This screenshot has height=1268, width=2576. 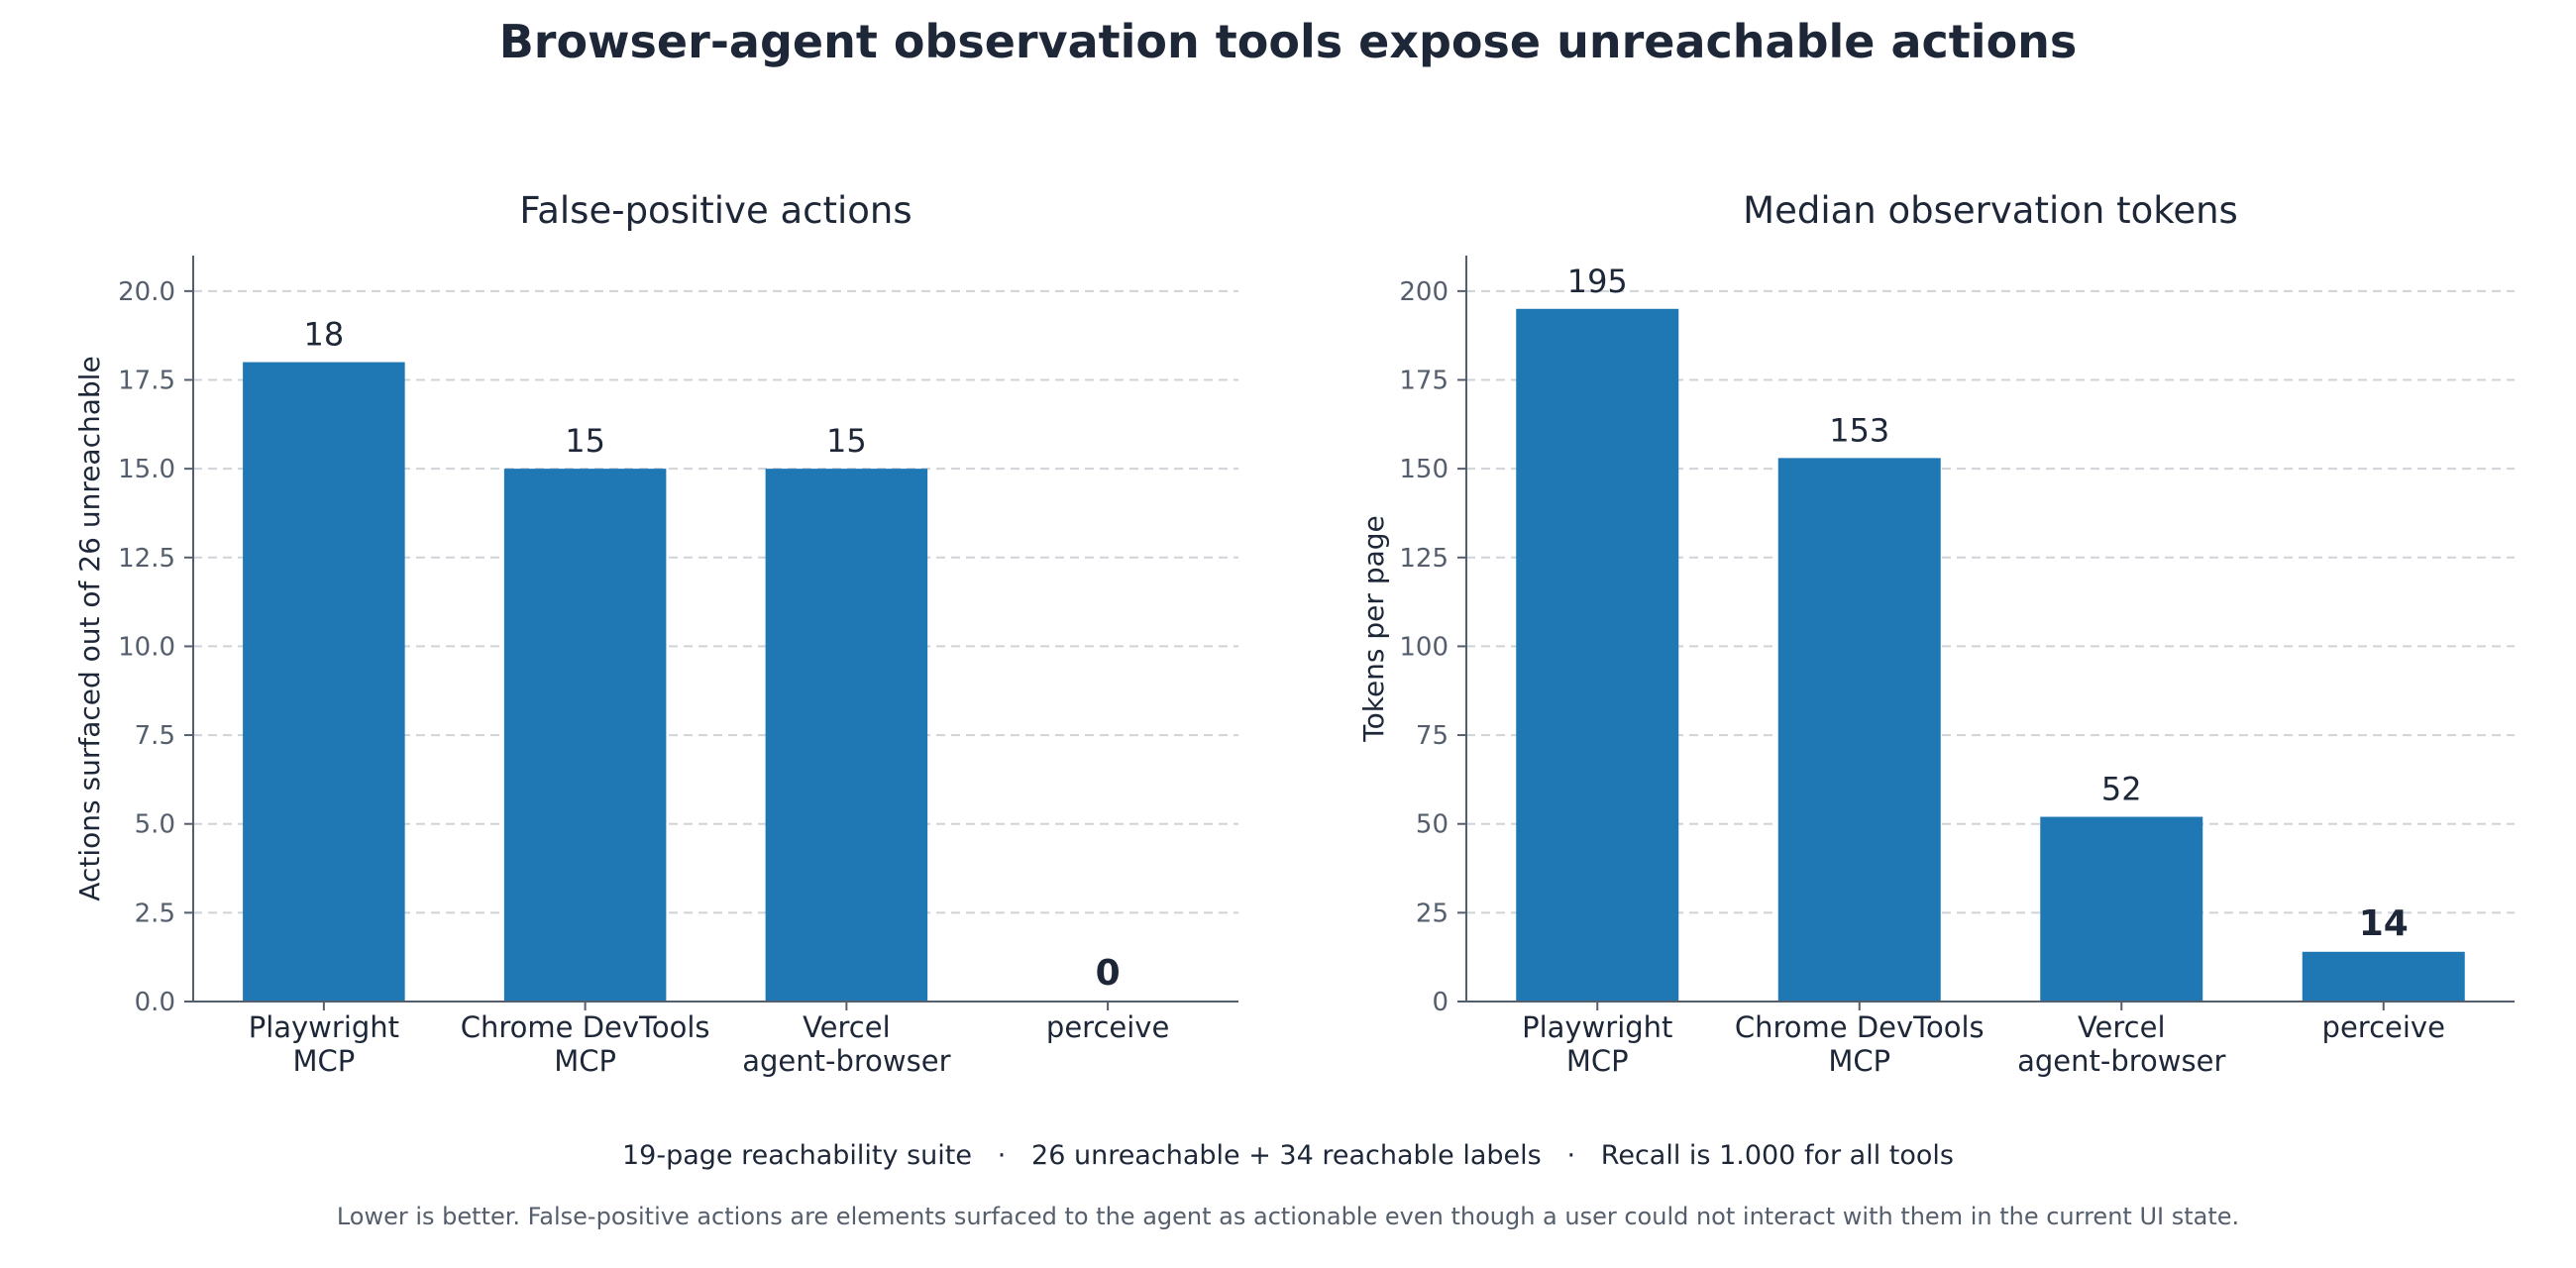 What do you see at coordinates (1108, 973) in the screenshot?
I see `data-label: 0` at bounding box center [1108, 973].